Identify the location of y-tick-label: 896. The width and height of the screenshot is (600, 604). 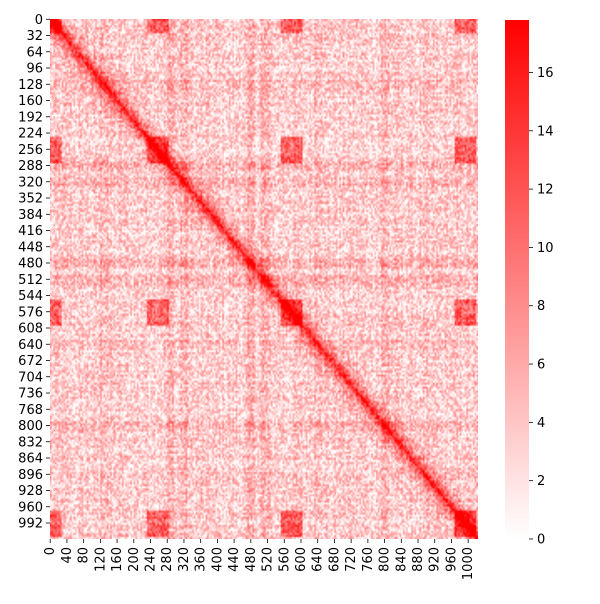
(30, 475).